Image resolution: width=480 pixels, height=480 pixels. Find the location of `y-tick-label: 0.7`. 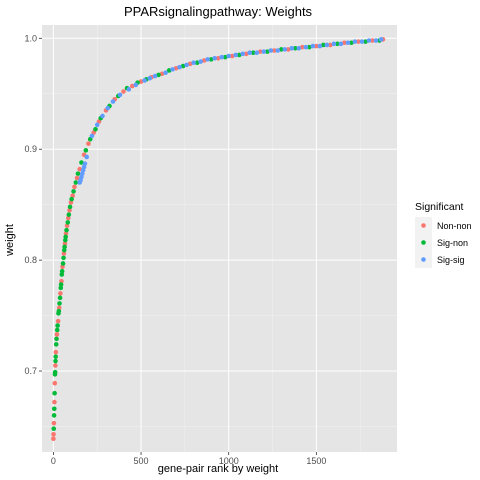

y-tick-label: 0.7 is located at coordinates (30, 371).